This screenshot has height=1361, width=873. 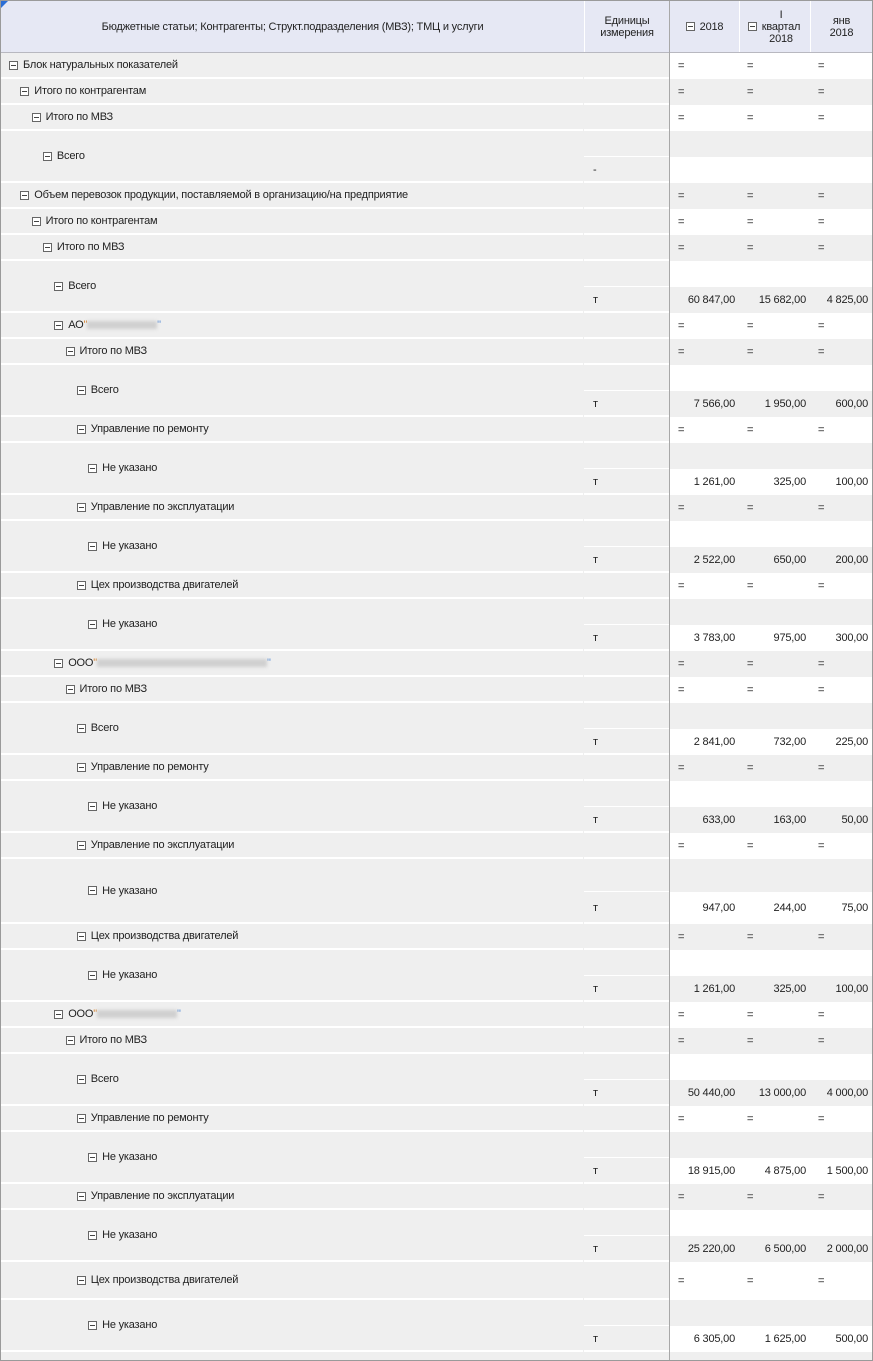 I want to click on header-month-column: янв 2018, so click(x=841, y=26).